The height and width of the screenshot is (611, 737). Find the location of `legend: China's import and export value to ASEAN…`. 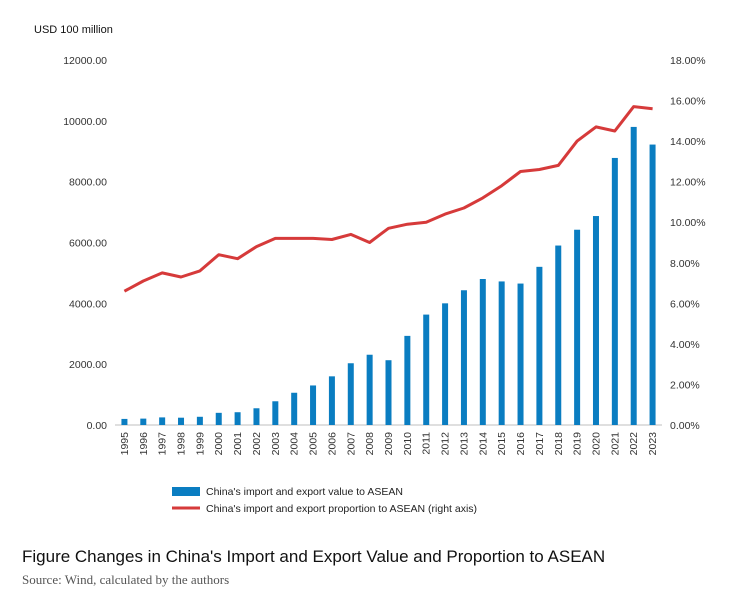

legend: China's import and export value to ASEAN… is located at coordinates (324, 500).